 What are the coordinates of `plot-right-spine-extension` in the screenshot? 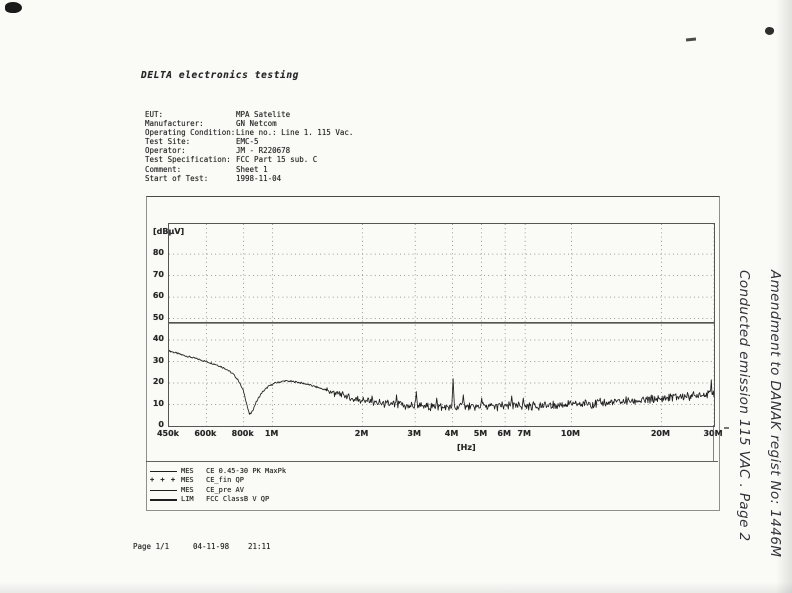 It's located at (713, 443).